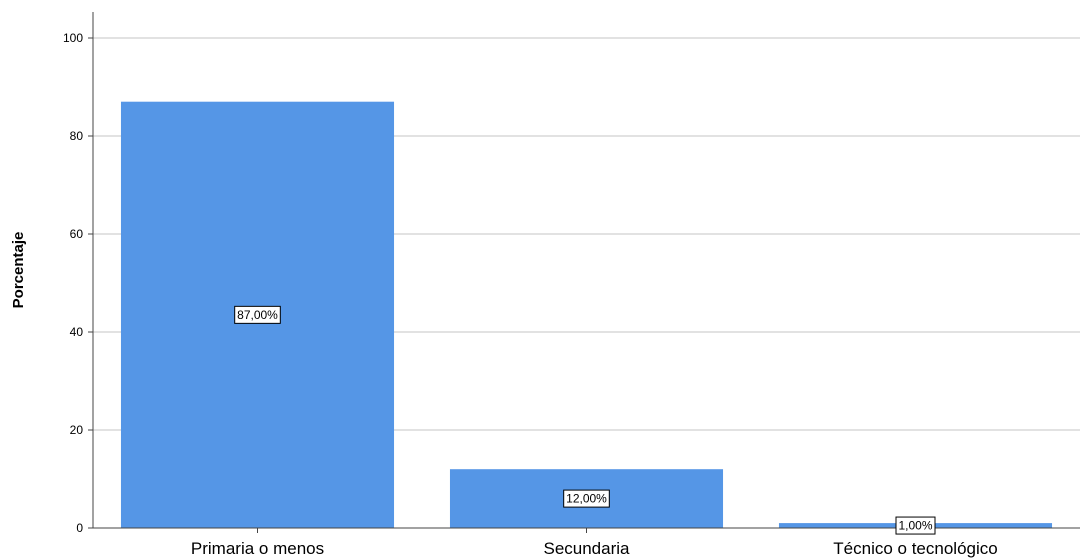 This screenshot has width=1085, height=559. What do you see at coordinates (77, 332) in the screenshot?
I see `y-tick-label: 40` at bounding box center [77, 332].